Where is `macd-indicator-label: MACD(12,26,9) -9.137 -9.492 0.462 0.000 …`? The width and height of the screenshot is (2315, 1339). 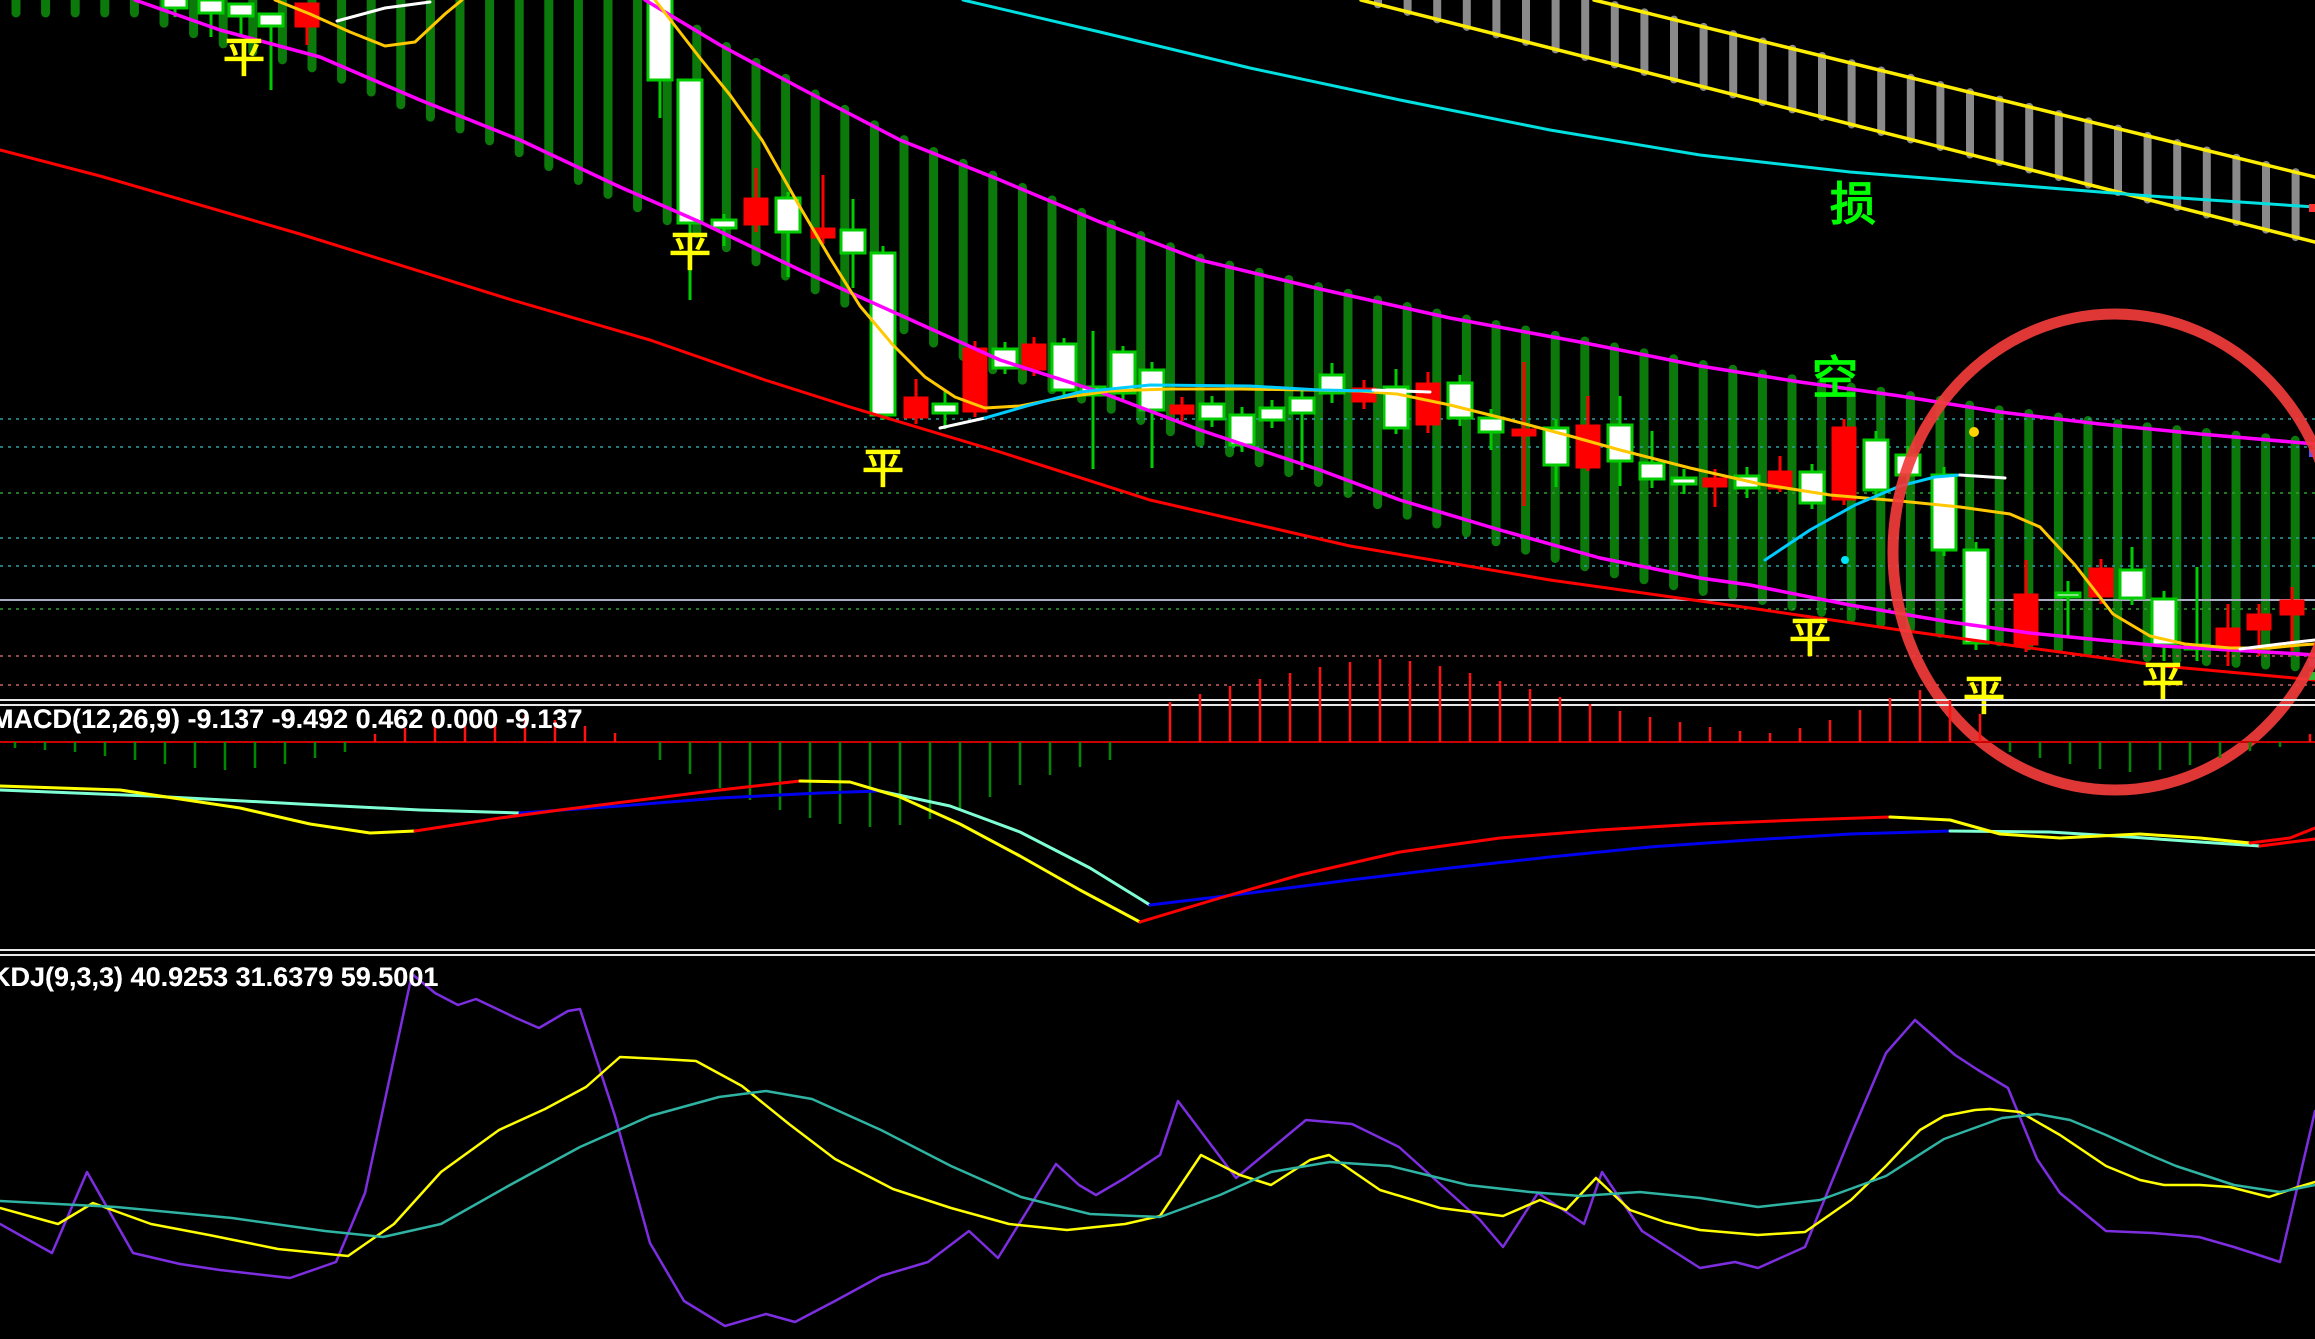 macd-indicator-label: MACD(12,26,9) -9.137 -9.492 0.462 0.000 … is located at coordinates (291, 719).